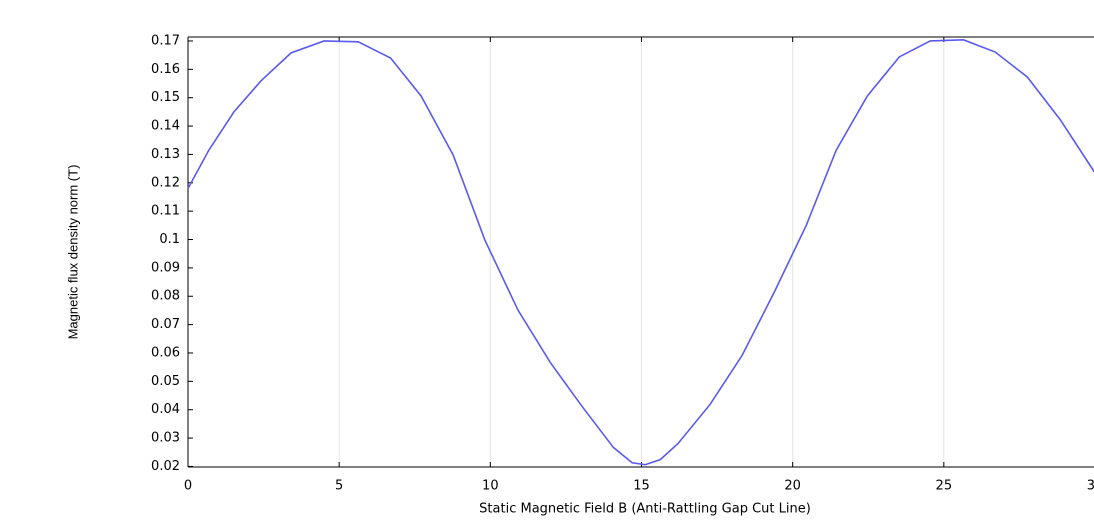 The image size is (1094, 522). Describe the element at coordinates (1090, 486) in the screenshot. I see `x-tick-label: 30` at that location.